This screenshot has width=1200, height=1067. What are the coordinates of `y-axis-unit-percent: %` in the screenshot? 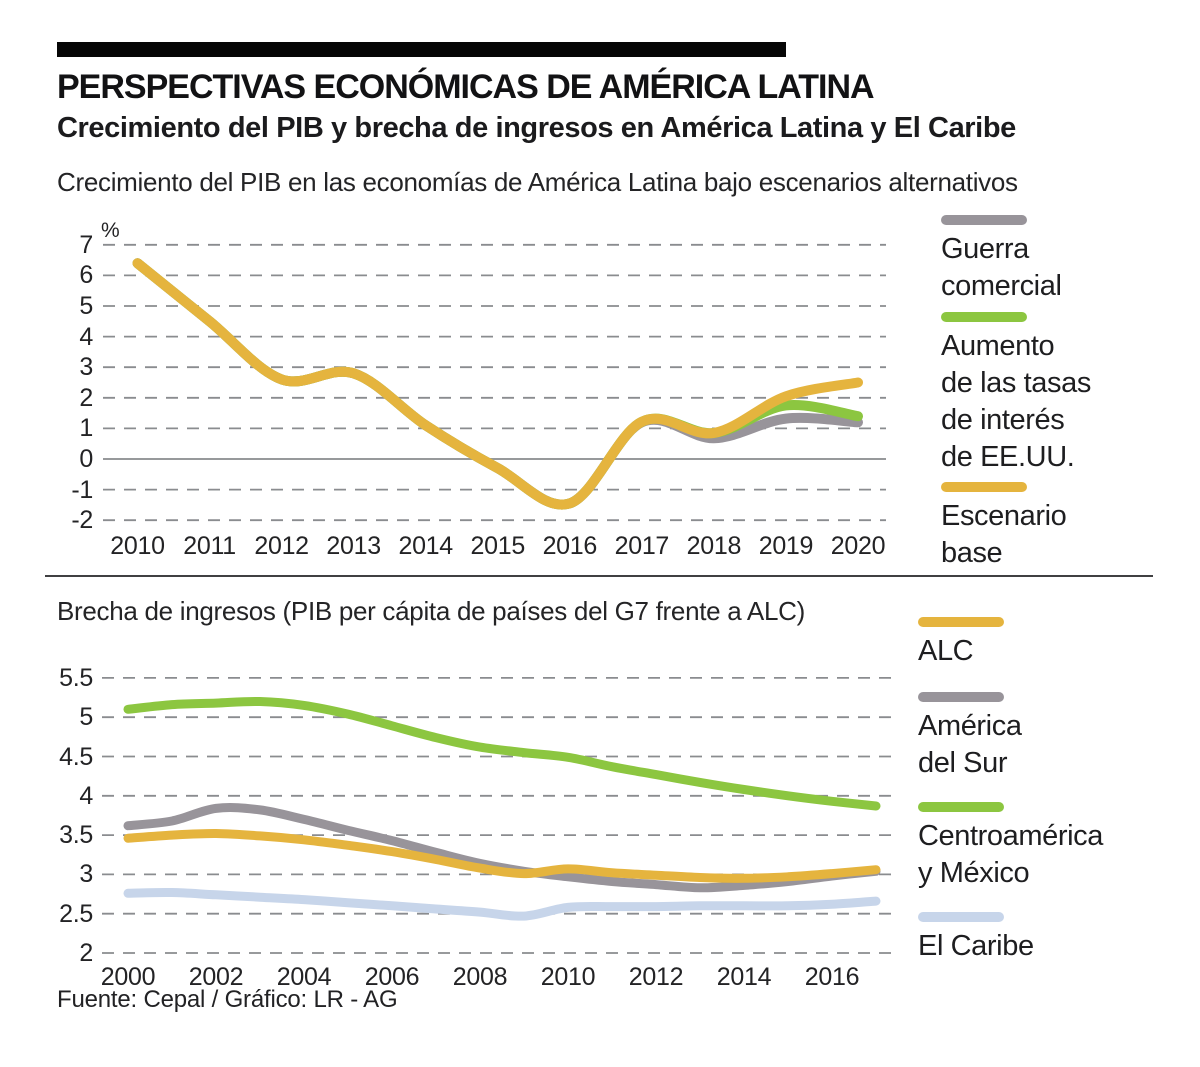 It's located at (110, 230).